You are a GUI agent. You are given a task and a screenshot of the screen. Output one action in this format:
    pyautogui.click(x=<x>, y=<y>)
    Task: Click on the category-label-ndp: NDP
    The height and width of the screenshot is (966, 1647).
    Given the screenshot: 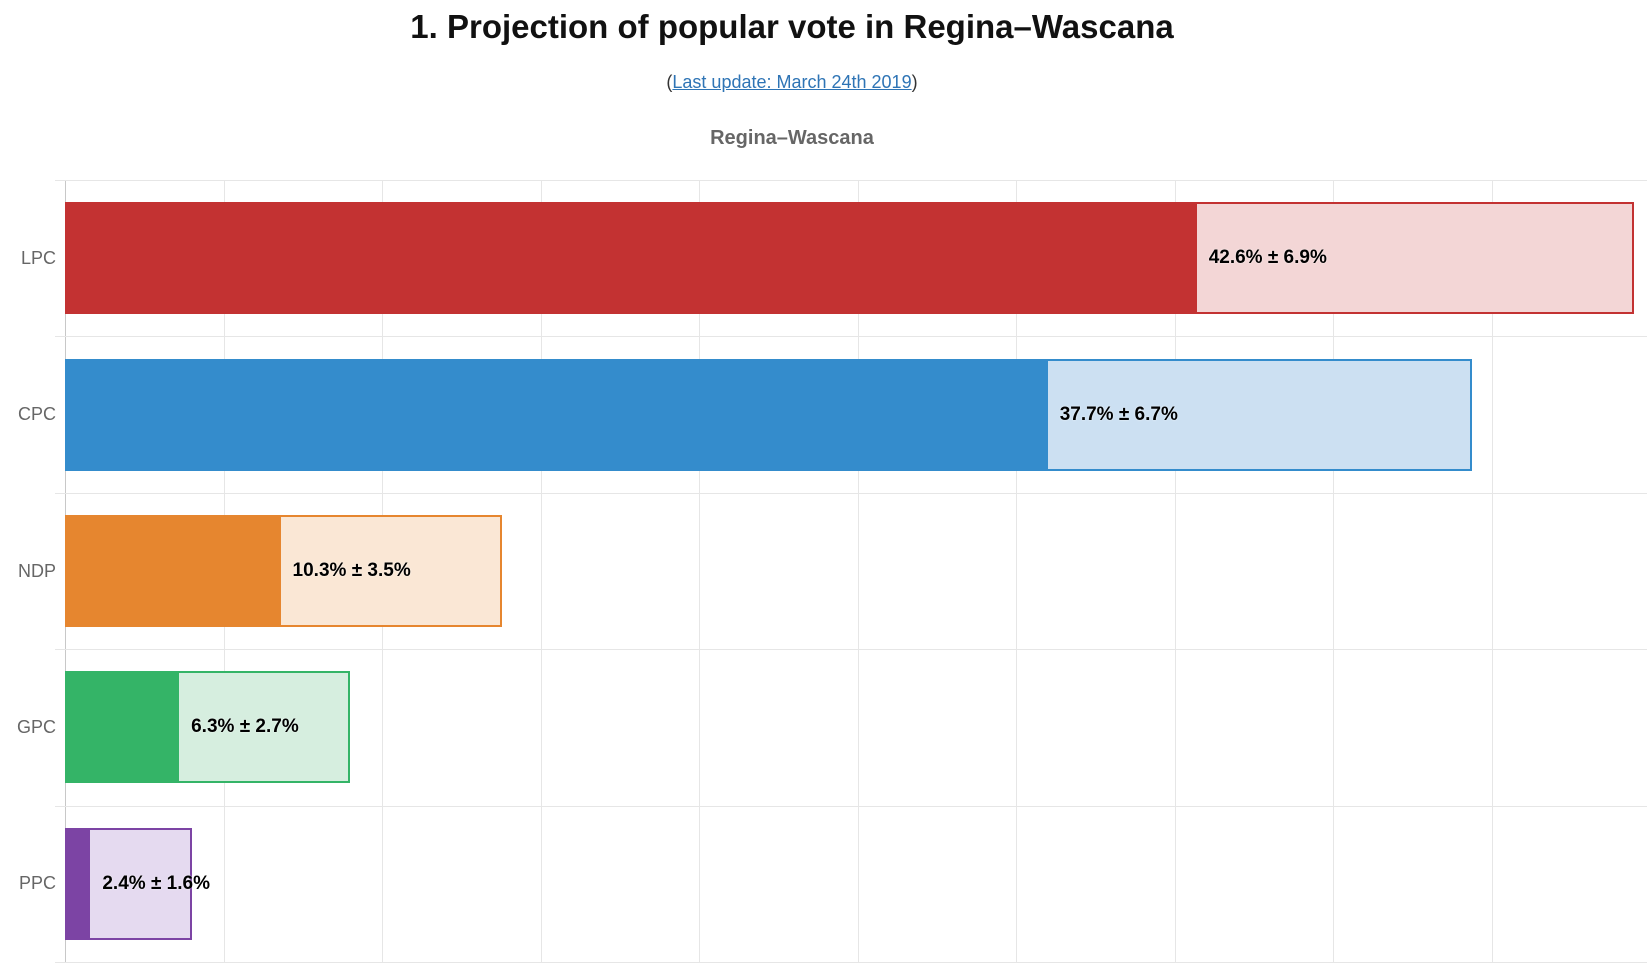 What is the action you would take?
    pyautogui.click(x=36, y=570)
    